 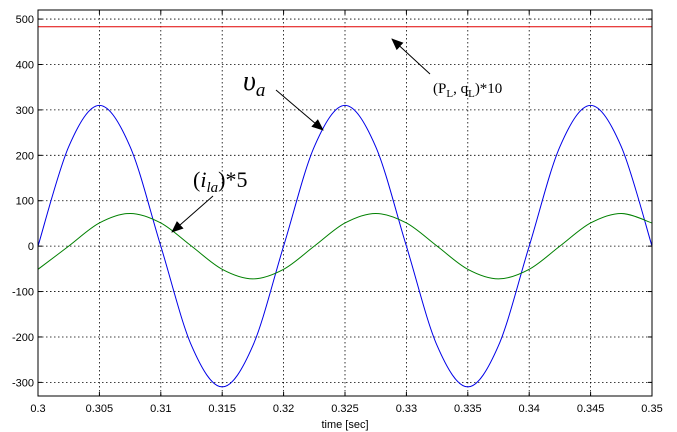 I want to click on x-tick-label: 0.345, so click(x=591, y=409).